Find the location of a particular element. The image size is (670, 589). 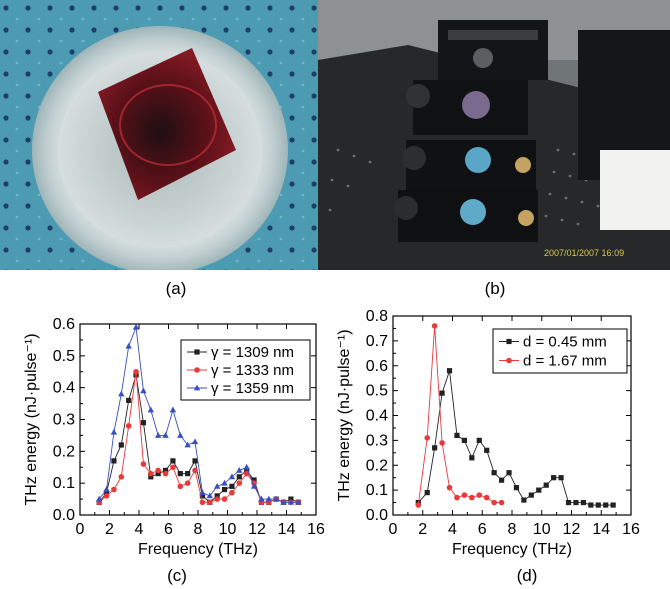

c-y-tick-label: 0.5 is located at coordinates (64, 356).